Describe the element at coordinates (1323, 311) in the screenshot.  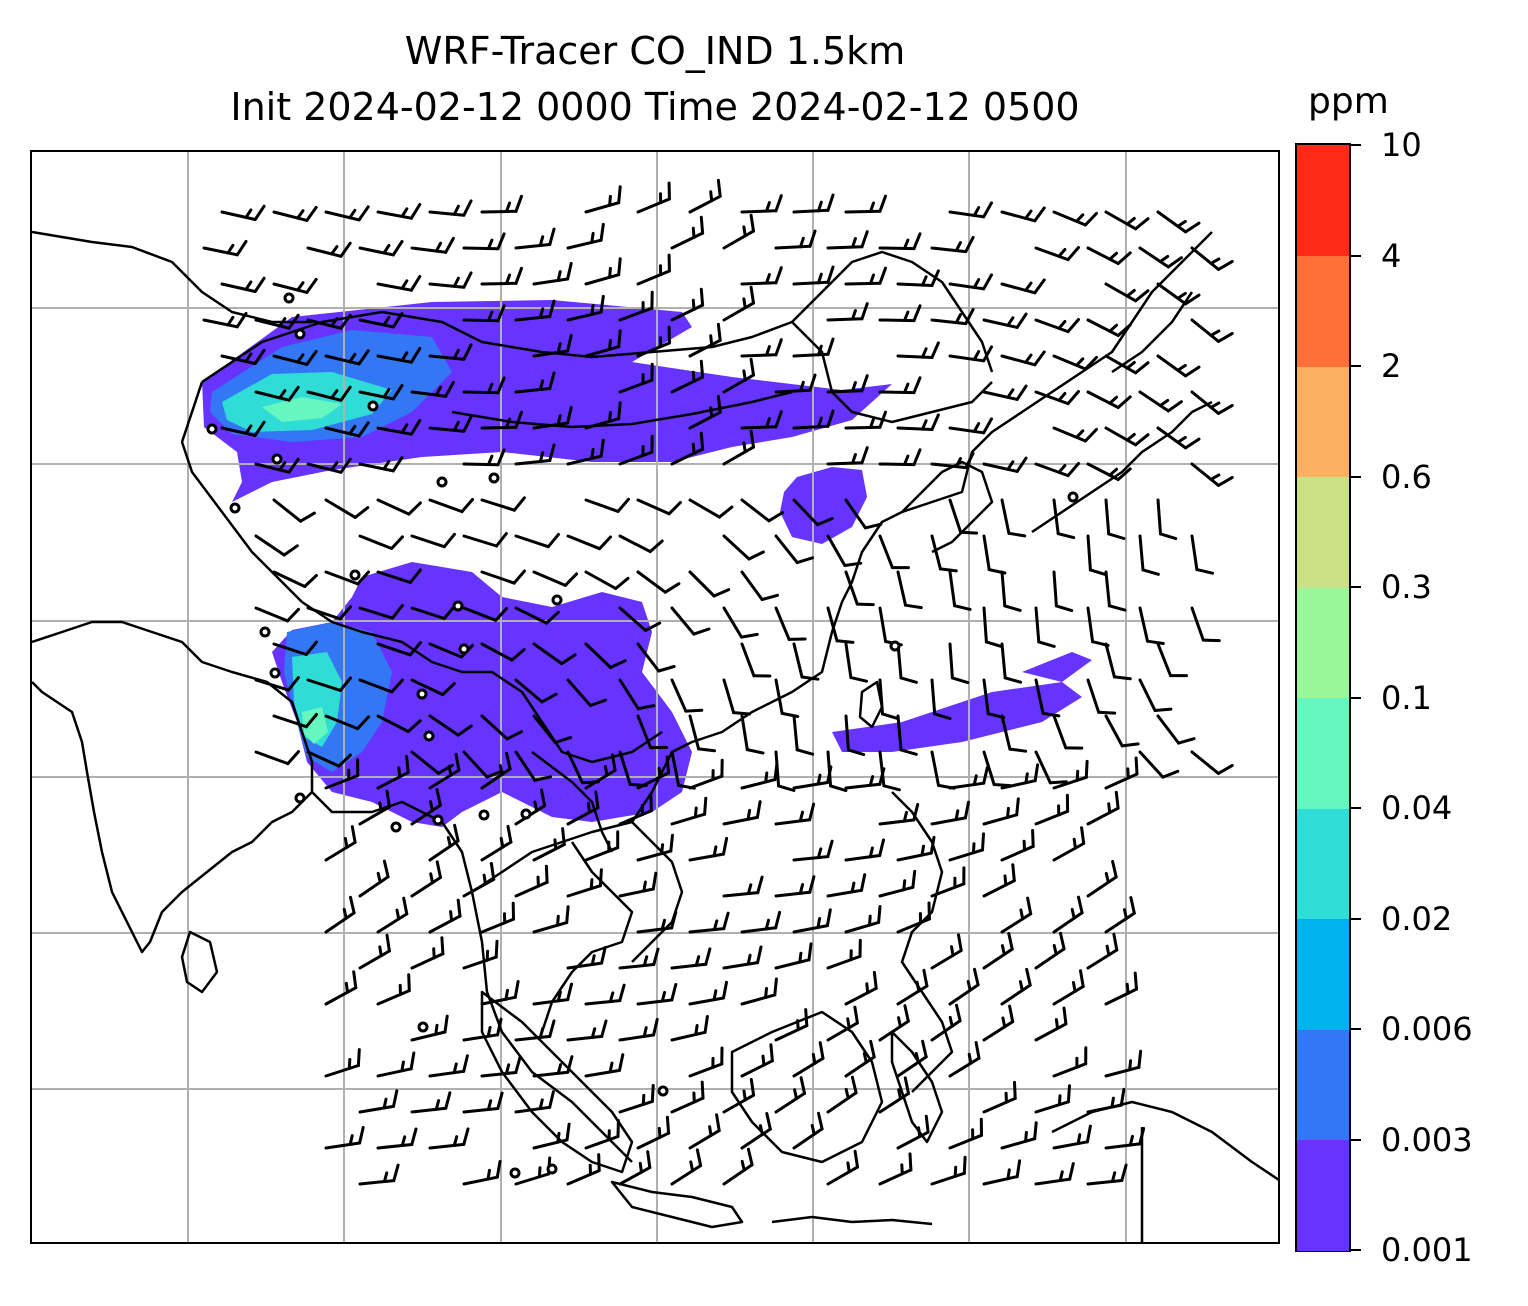
I see `colorbar-segment` at that location.